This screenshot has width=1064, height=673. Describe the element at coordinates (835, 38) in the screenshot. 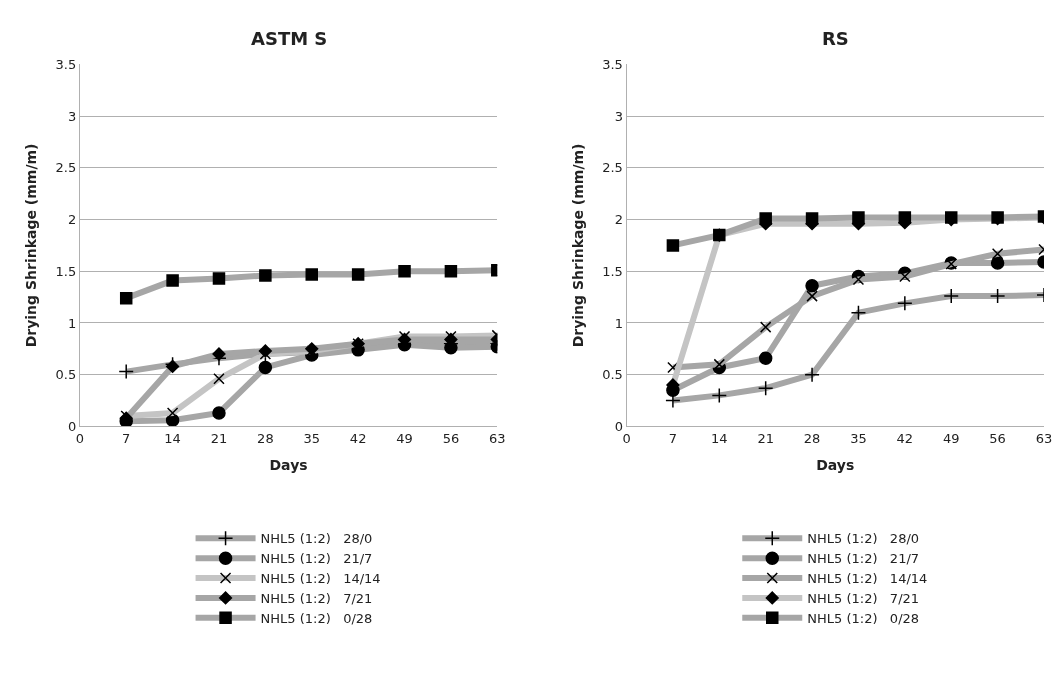

I see `chart-title: RS` at that location.